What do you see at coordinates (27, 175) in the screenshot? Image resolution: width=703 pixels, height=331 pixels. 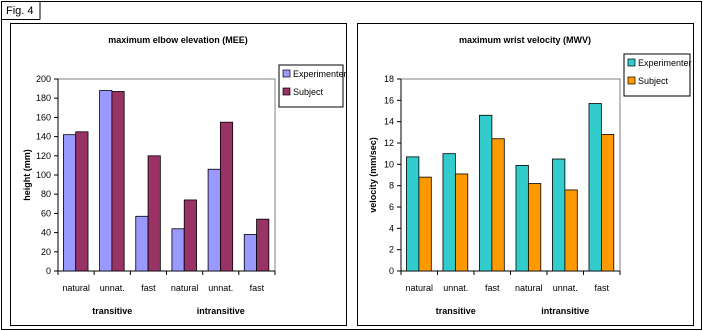 I see `y-axis-label: height (mm)` at bounding box center [27, 175].